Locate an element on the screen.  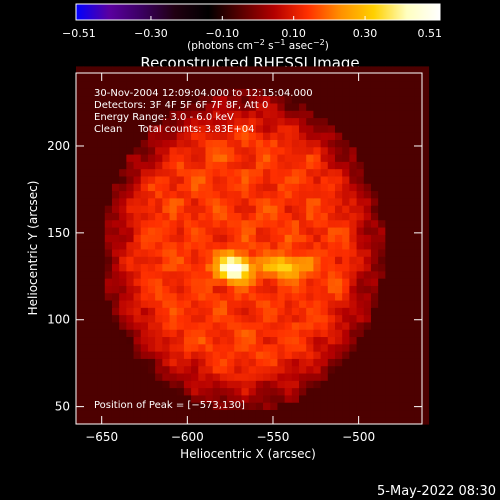
colorbar-tick-label: −0.30 is located at coordinates (151, 33).